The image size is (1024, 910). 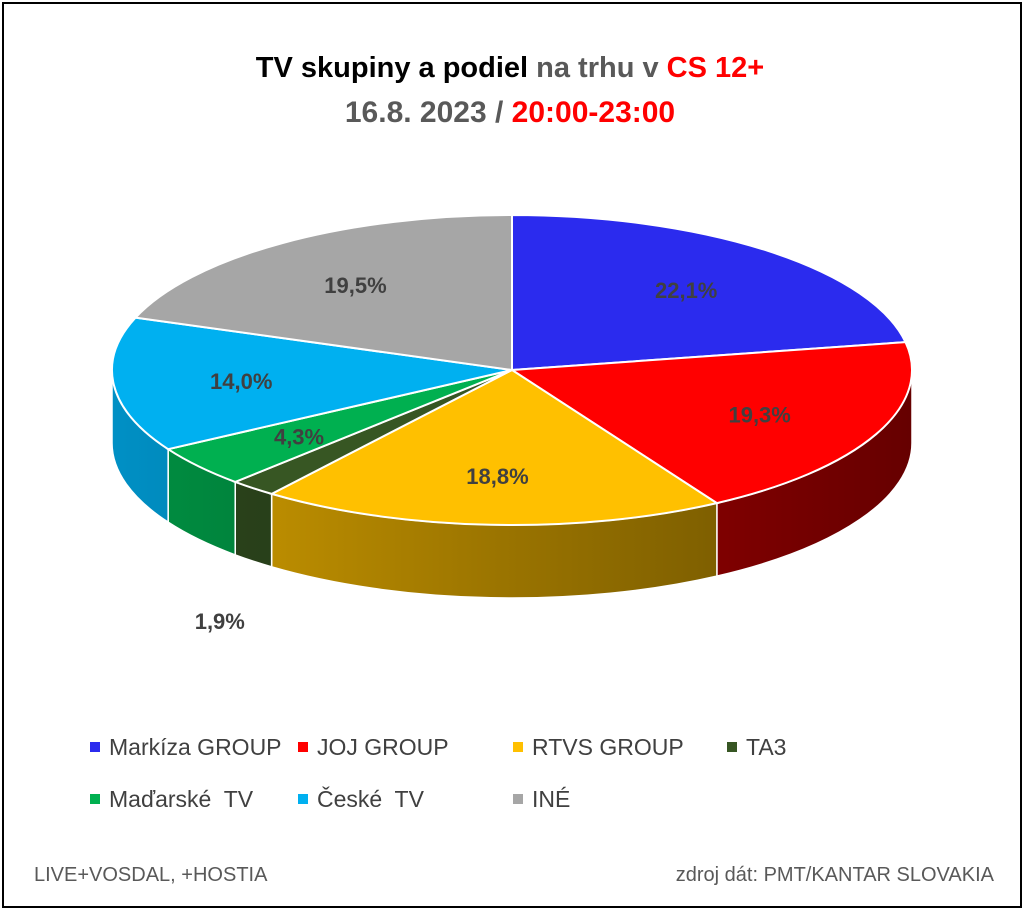 What do you see at coordinates (593, 112) in the screenshot?
I see `title-segment: 20:00-23:00` at bounding box center [593, 112].